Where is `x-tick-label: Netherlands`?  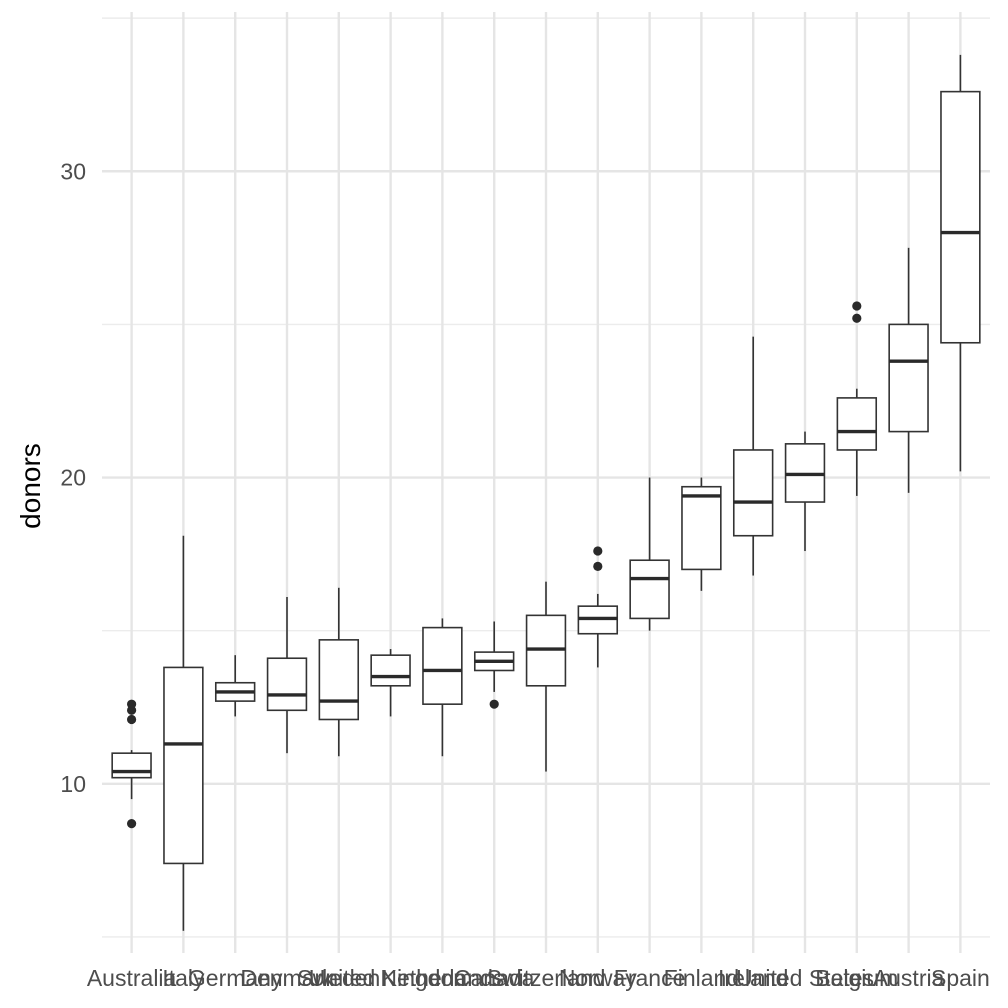
x-tick-label: Netherlands is located at coordinates (442, 978).